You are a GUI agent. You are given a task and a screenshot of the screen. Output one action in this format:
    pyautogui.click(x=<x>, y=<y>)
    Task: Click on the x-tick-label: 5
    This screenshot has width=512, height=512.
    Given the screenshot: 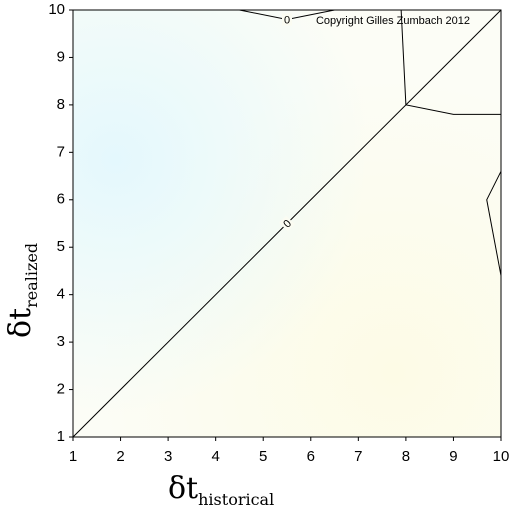 What is the action you would take?
    pyautogui.click(x=263, y=456)
    